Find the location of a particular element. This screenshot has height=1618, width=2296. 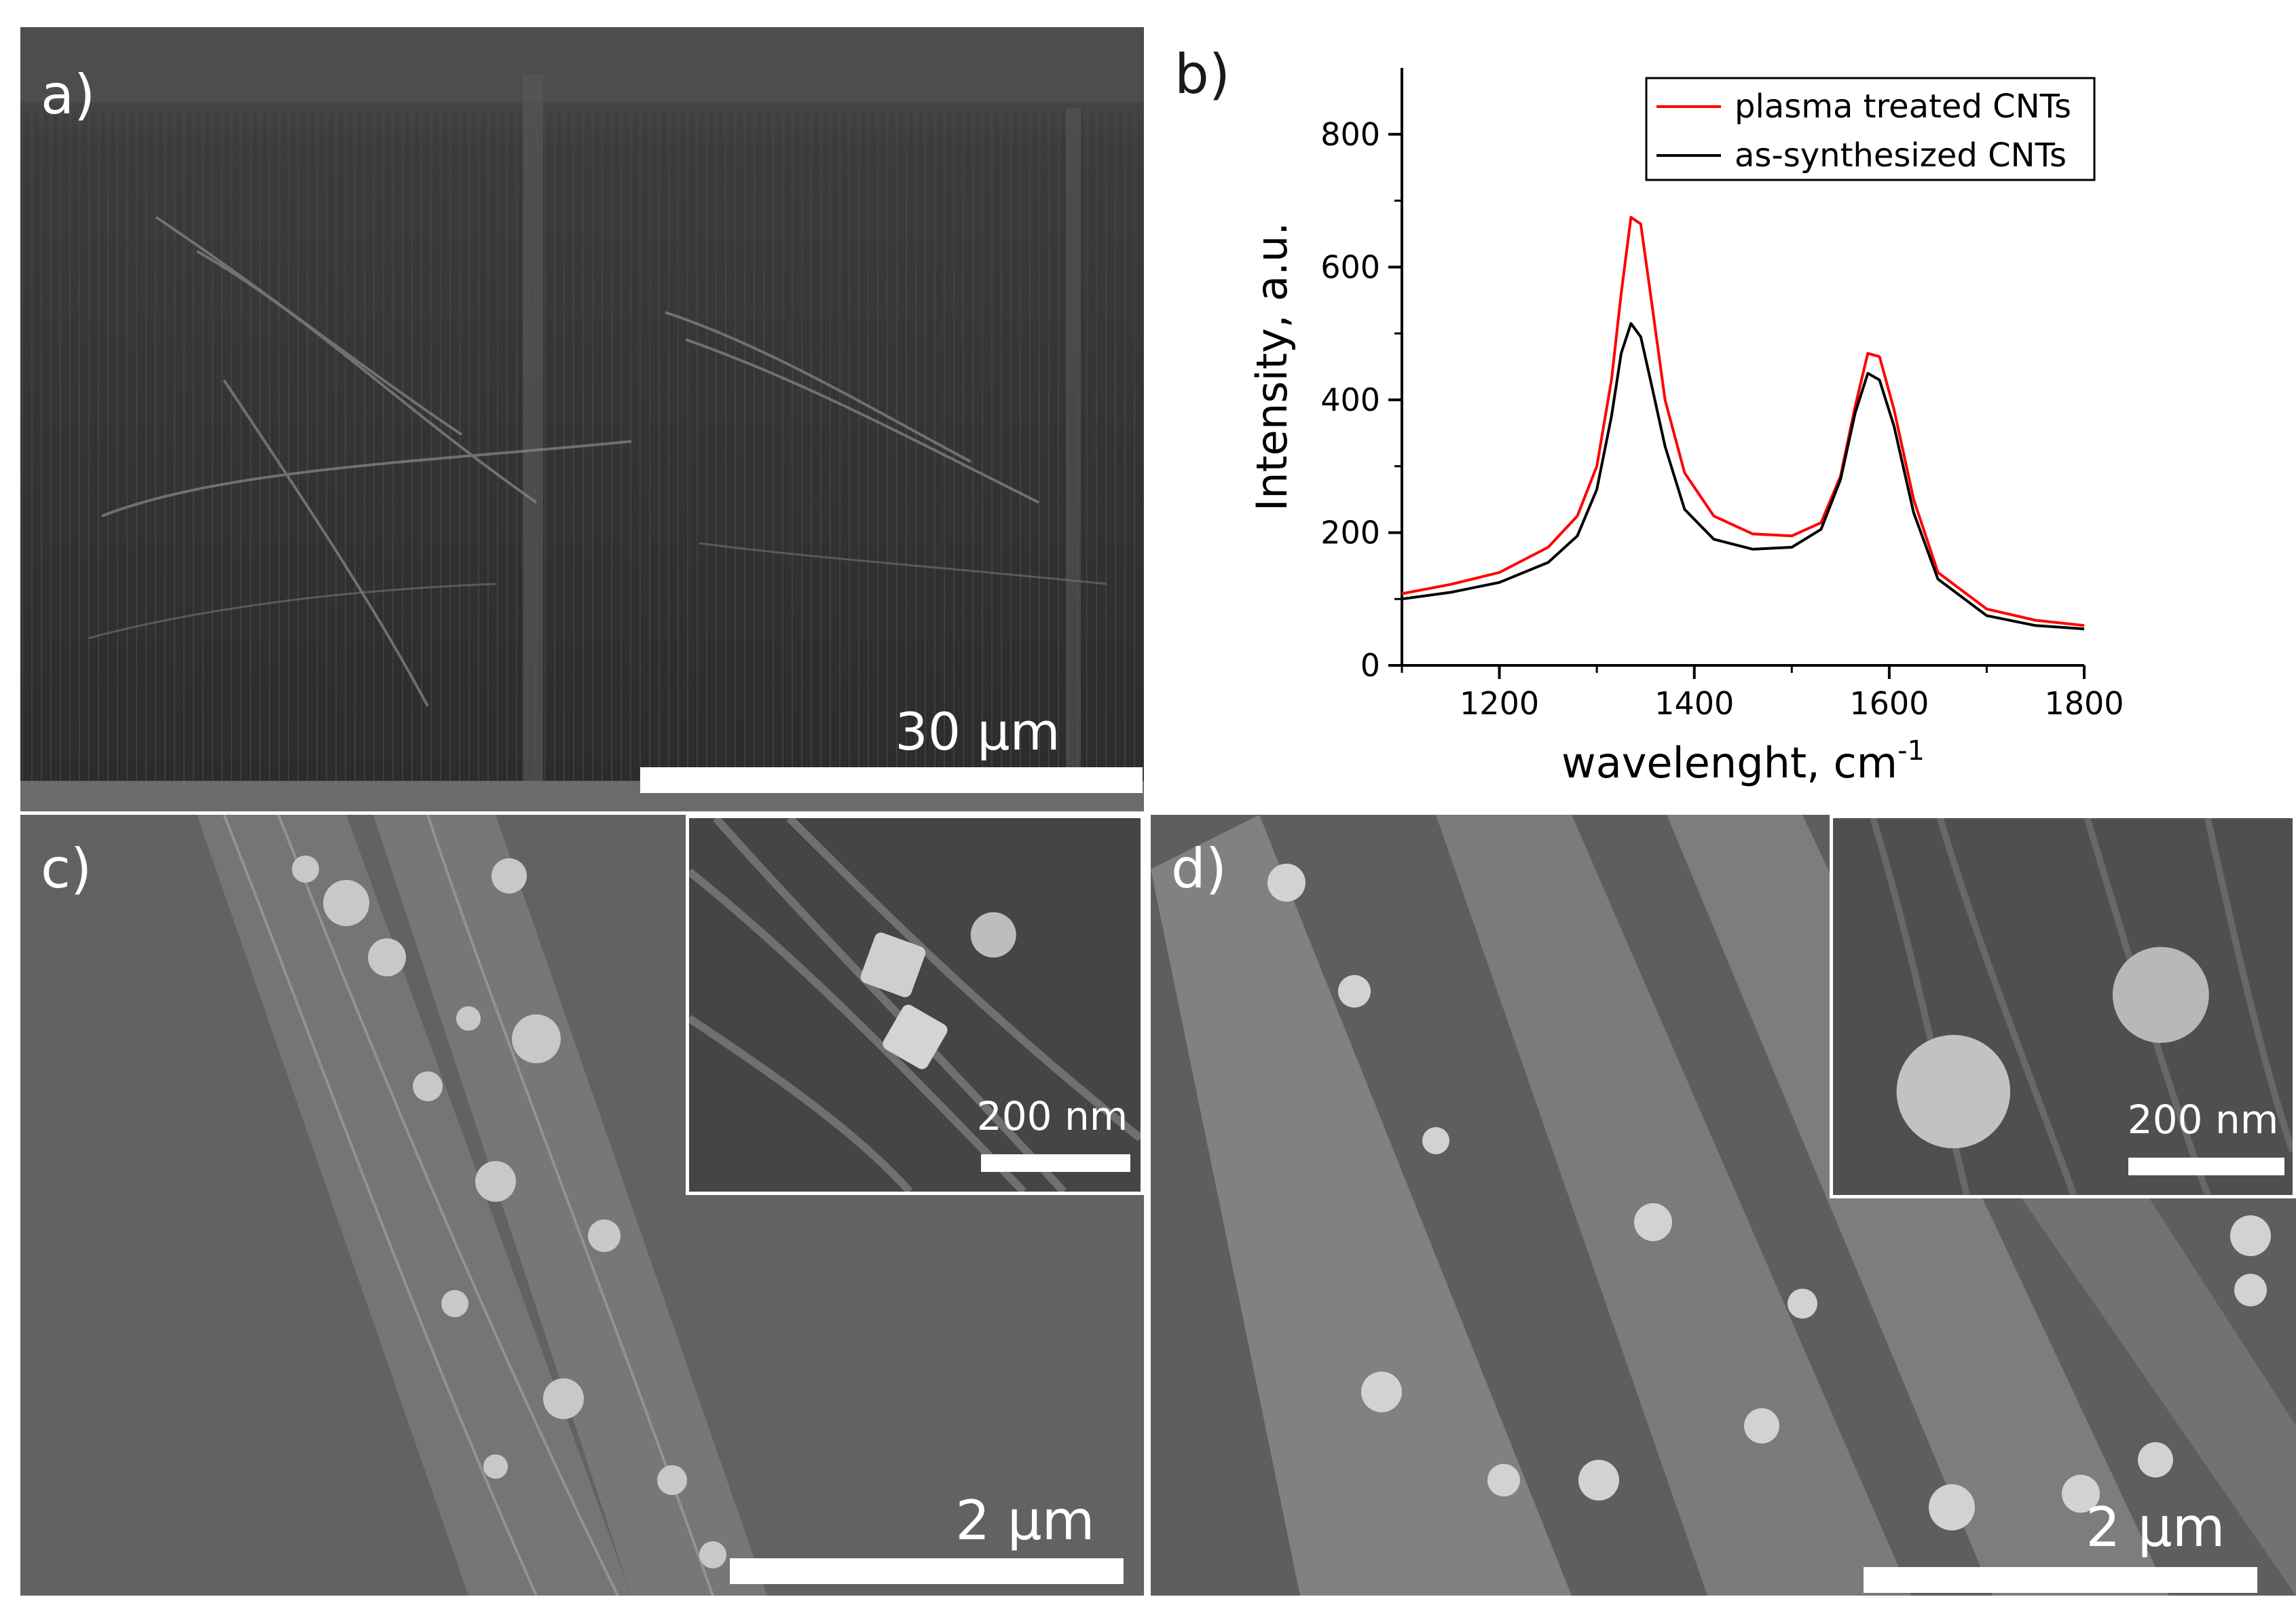

inset-image-d is located at coordinates (2063, 1007).